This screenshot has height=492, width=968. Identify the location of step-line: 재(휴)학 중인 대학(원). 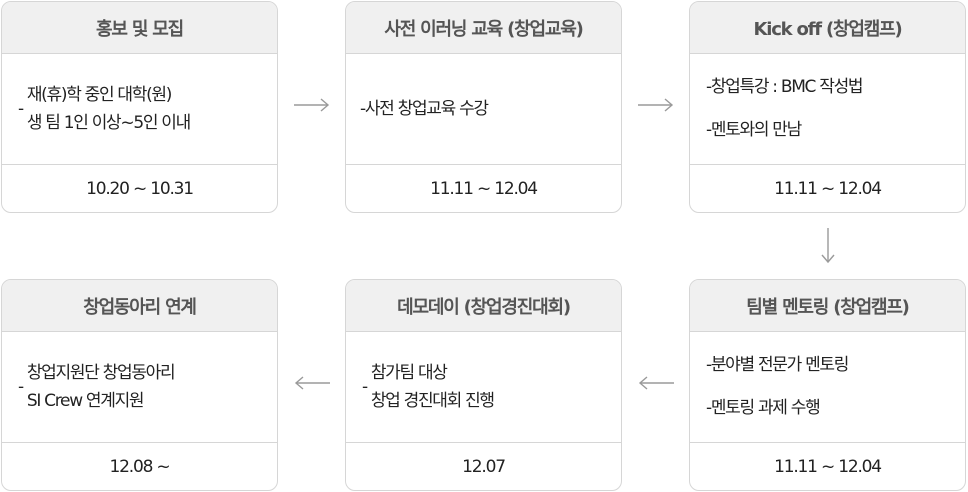
(99, 94).